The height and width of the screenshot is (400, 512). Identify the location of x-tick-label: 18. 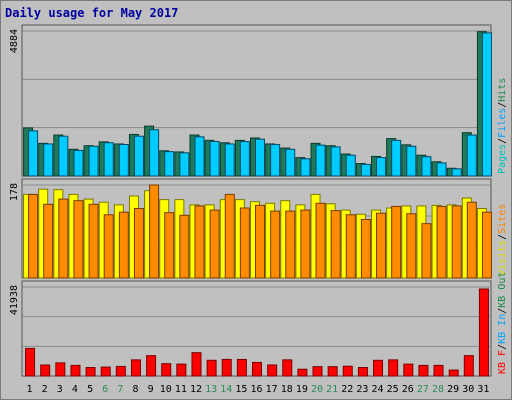
(287, 389).